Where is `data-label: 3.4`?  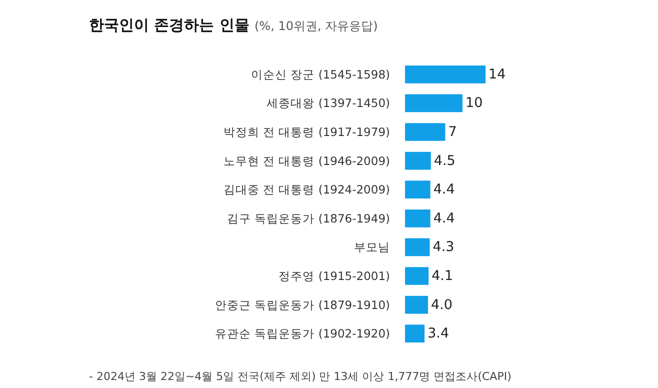
data-label: 3.4 is located at coordinates (439, 334).